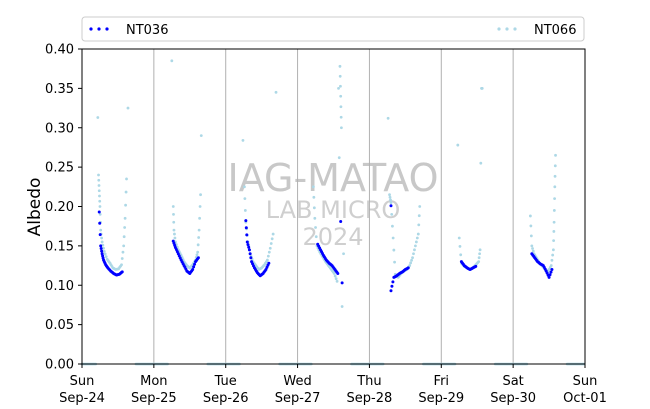  Describe the element at coordinates (442, 381) in the screenshot. I see `x-tick-label-weekday: Fri` at that location.